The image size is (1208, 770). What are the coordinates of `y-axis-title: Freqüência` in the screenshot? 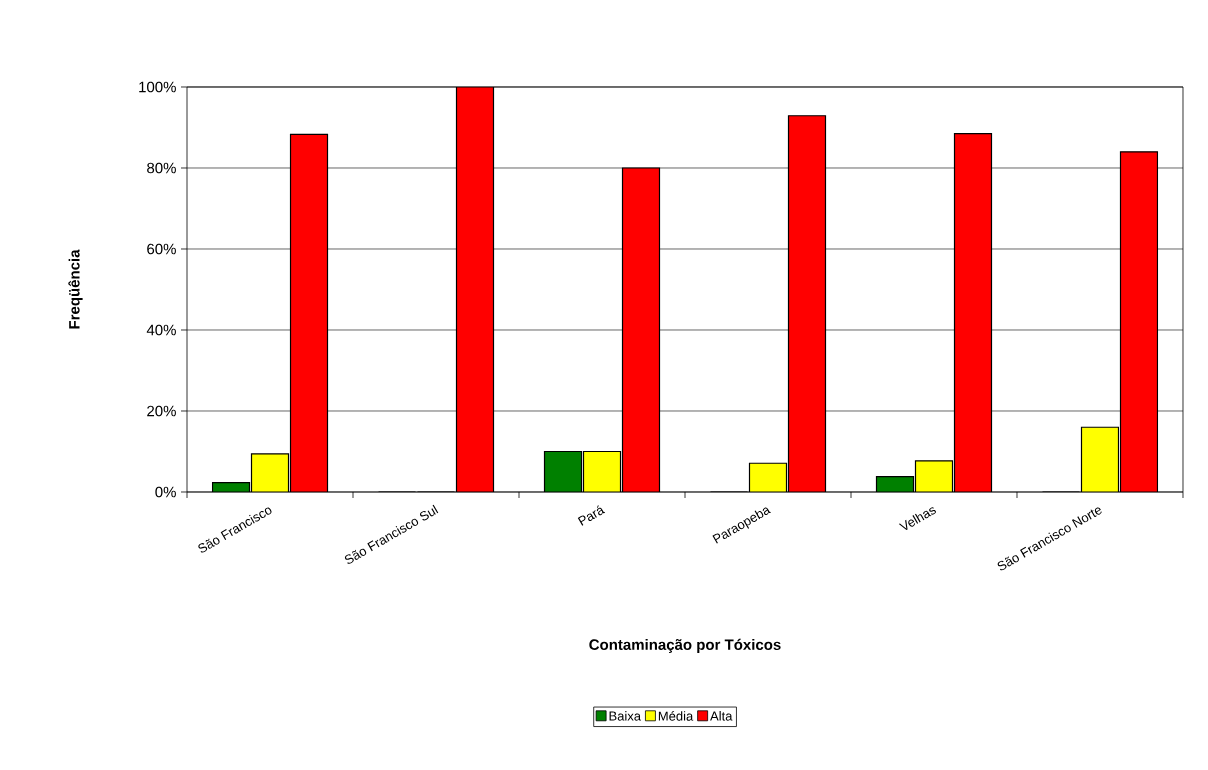 It's located at (75, 289).